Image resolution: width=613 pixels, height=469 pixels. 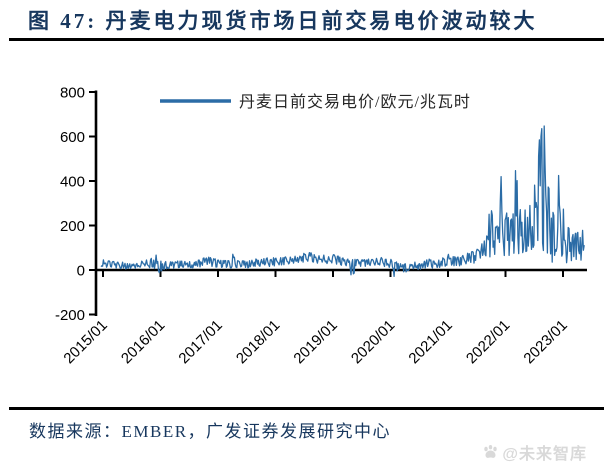 What do you see at coordinates (200, 342) in the screenshot?
I see `x-tick-label: 2017/01` at bounding box center [200, 342].